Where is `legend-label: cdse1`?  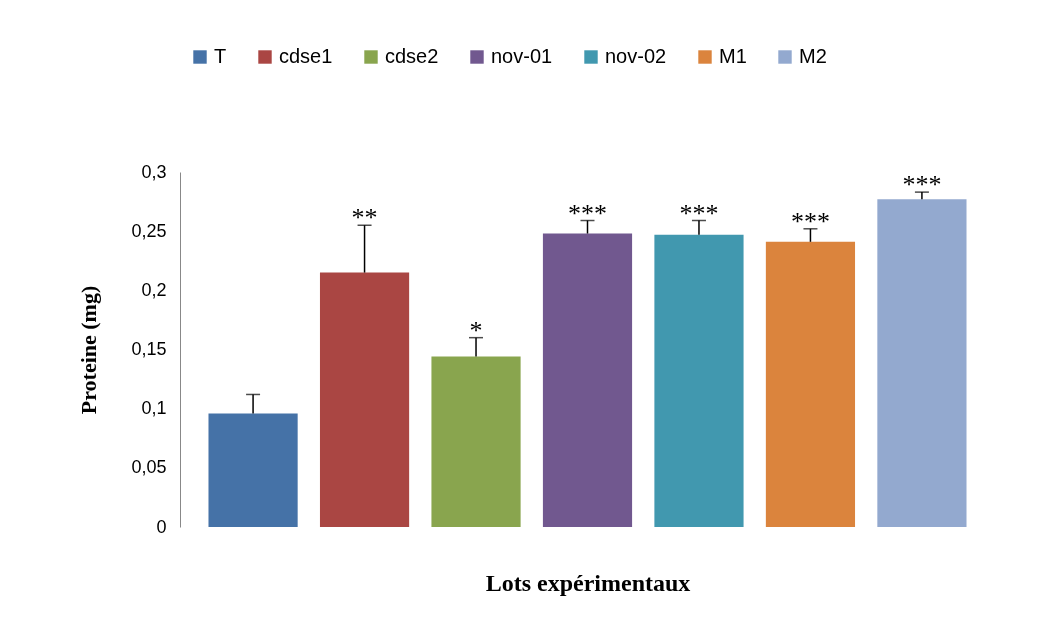
legend-label: cdse1 is located at coordinates (306, 56).